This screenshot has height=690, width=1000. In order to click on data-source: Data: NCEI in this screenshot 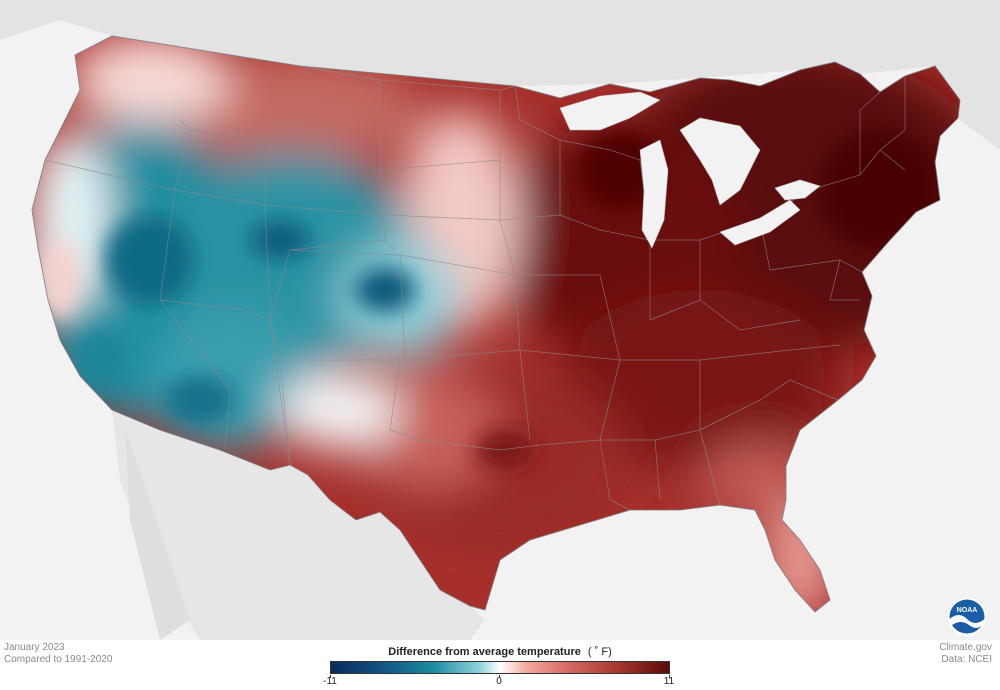, I will do `click(966, 659)`.